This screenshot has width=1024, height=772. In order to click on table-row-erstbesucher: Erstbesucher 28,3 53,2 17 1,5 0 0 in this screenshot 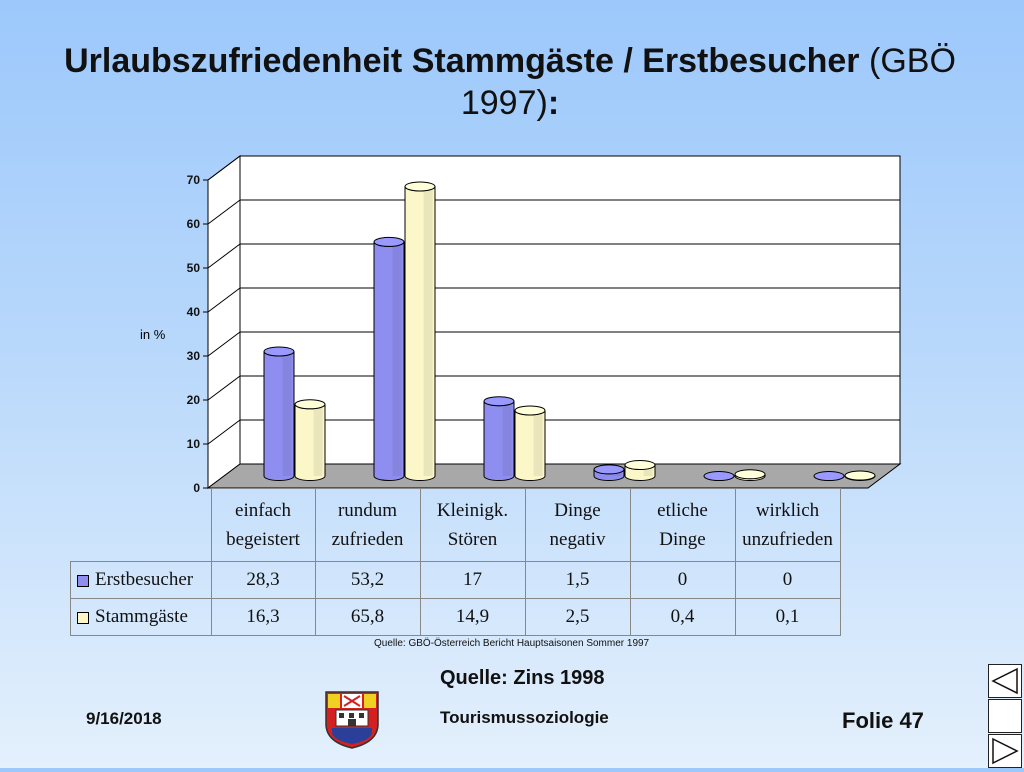, I will do `click(455, 580)`.